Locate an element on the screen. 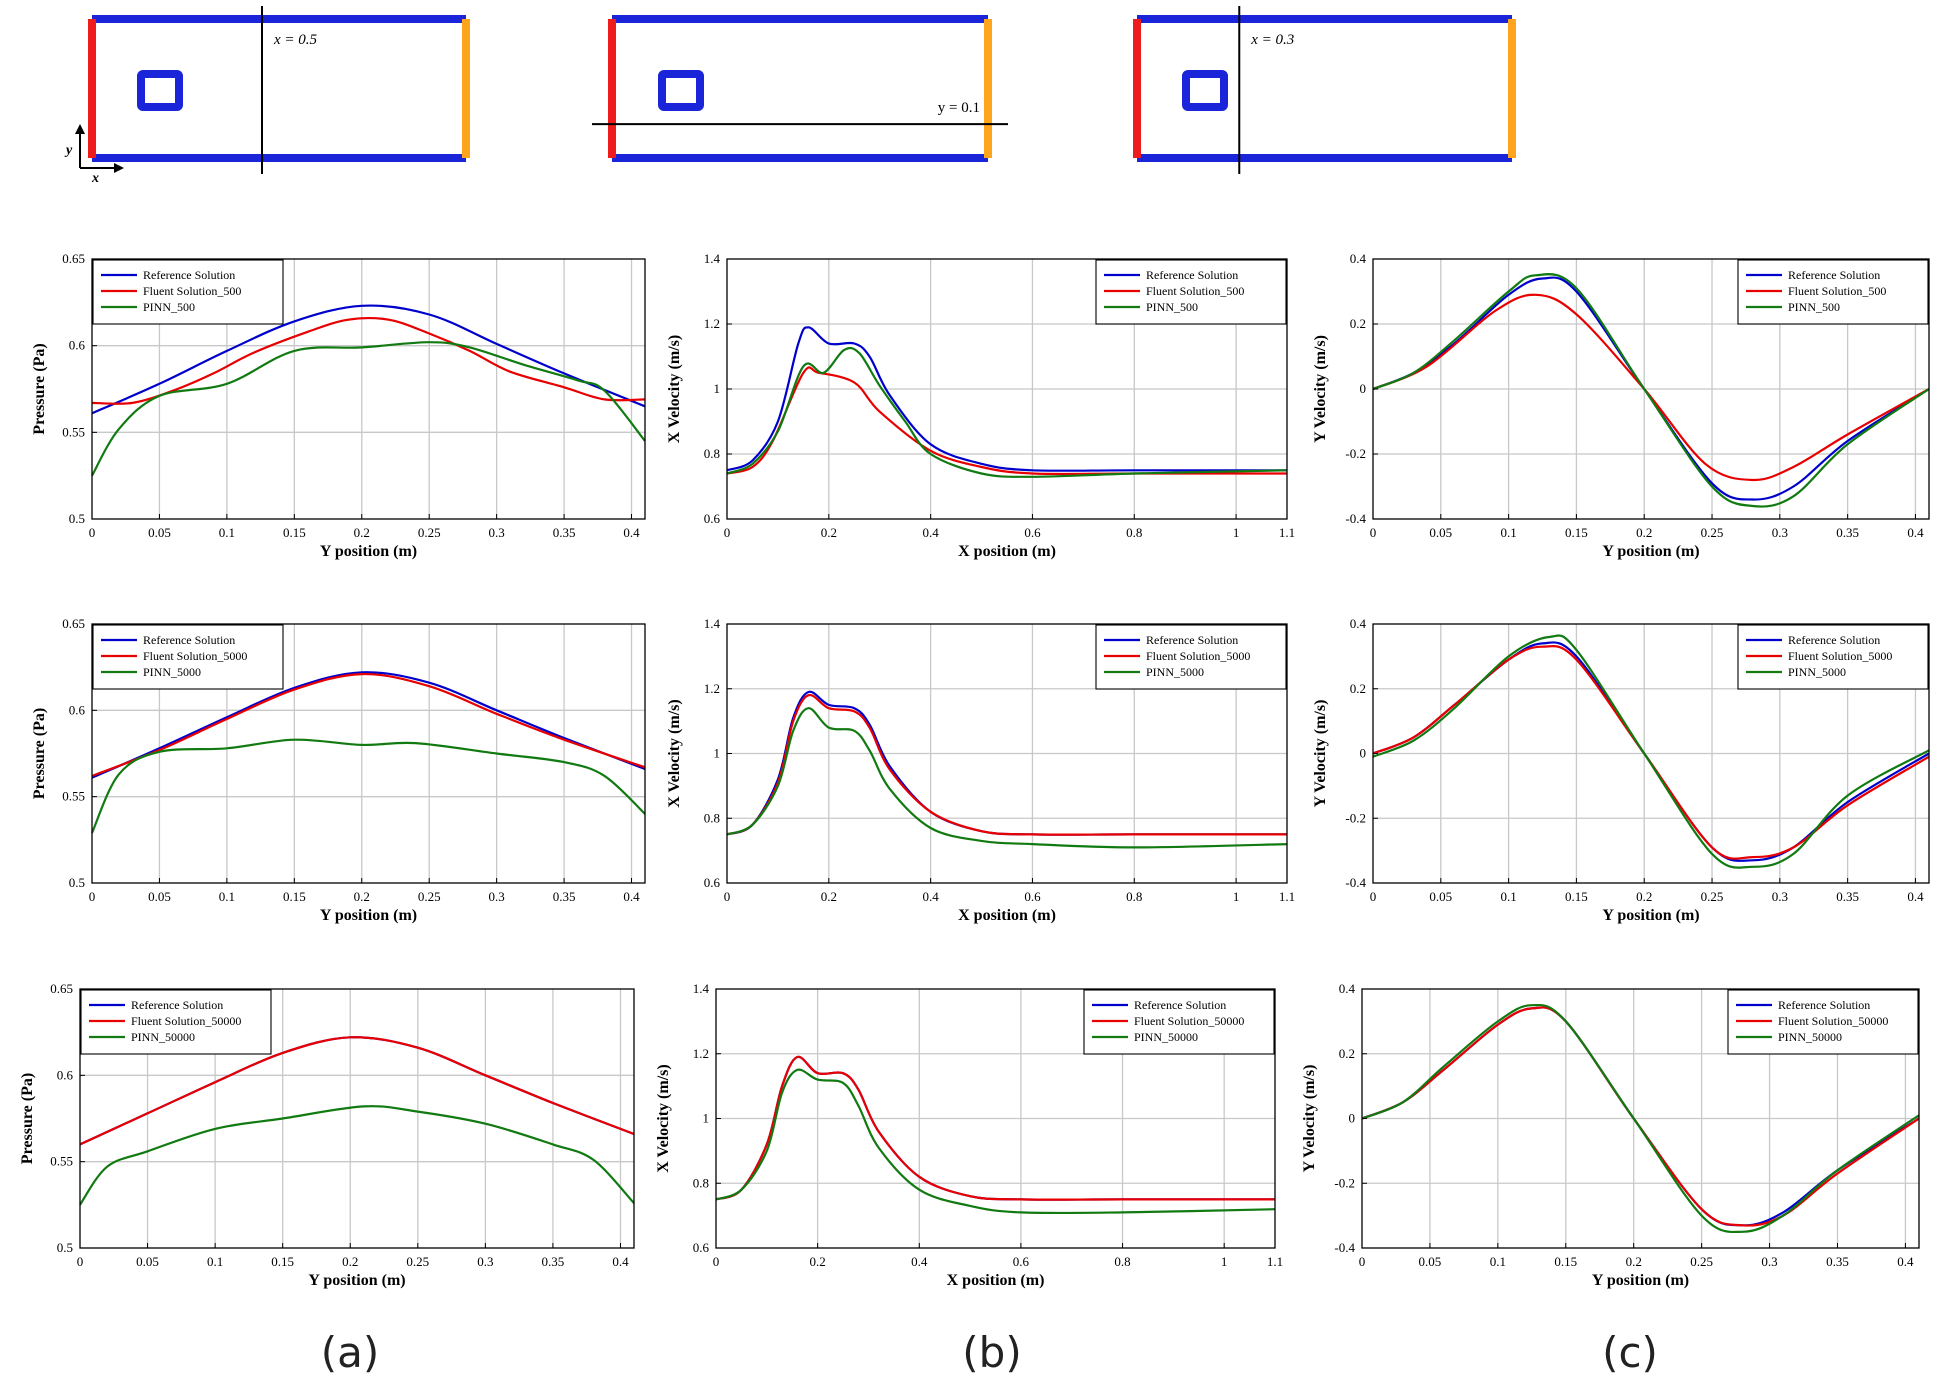  probe-line-label: y = 0.1 is located at coordinates (959, 108).